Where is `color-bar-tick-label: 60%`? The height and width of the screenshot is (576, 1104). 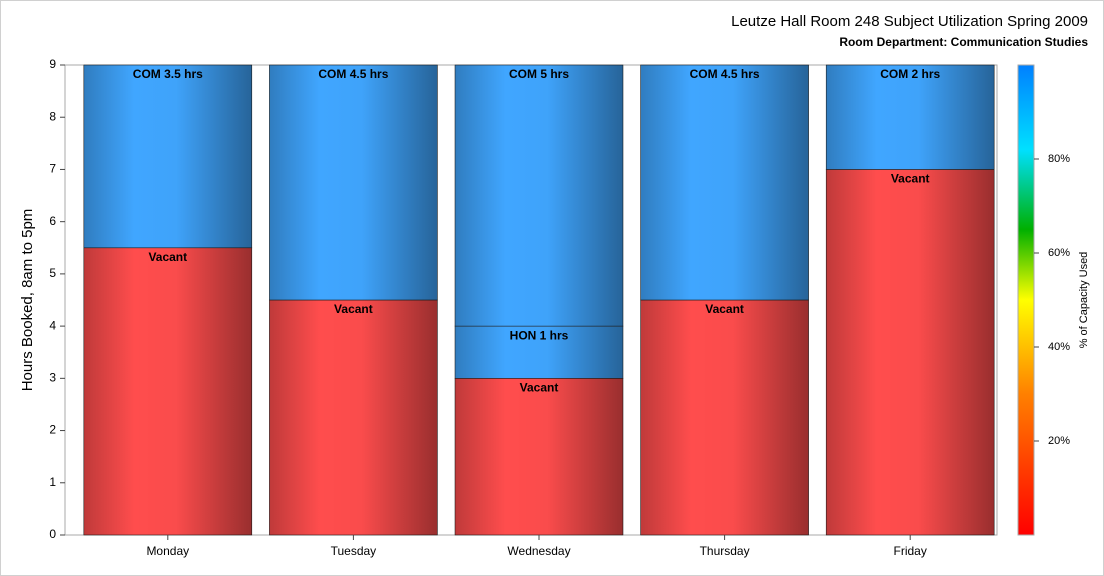 color-bar-tick-label: 60% is located at coordinates (1059, 253).